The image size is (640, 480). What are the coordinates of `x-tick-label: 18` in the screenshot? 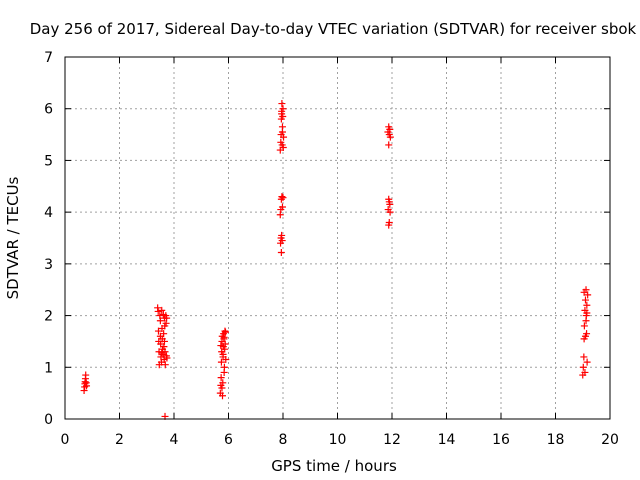 It's located at (556, 440).